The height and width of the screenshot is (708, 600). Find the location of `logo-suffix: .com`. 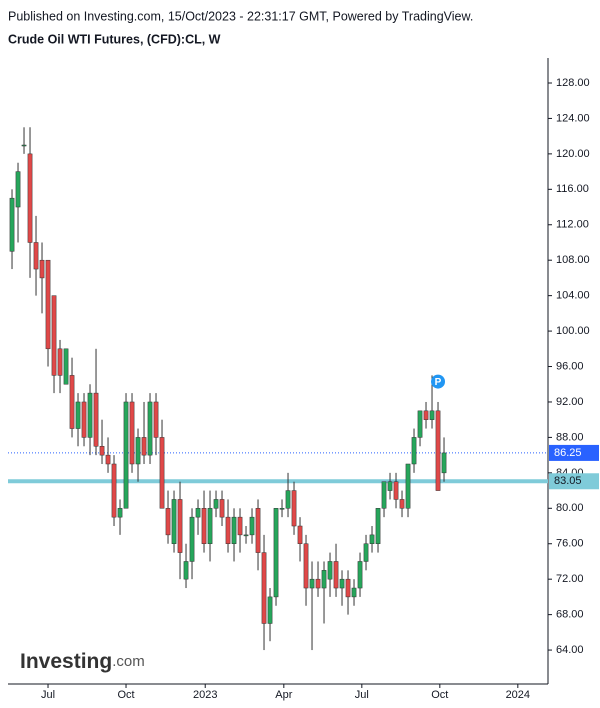

logo-suffix: .com is located at coordinates (128, 661).